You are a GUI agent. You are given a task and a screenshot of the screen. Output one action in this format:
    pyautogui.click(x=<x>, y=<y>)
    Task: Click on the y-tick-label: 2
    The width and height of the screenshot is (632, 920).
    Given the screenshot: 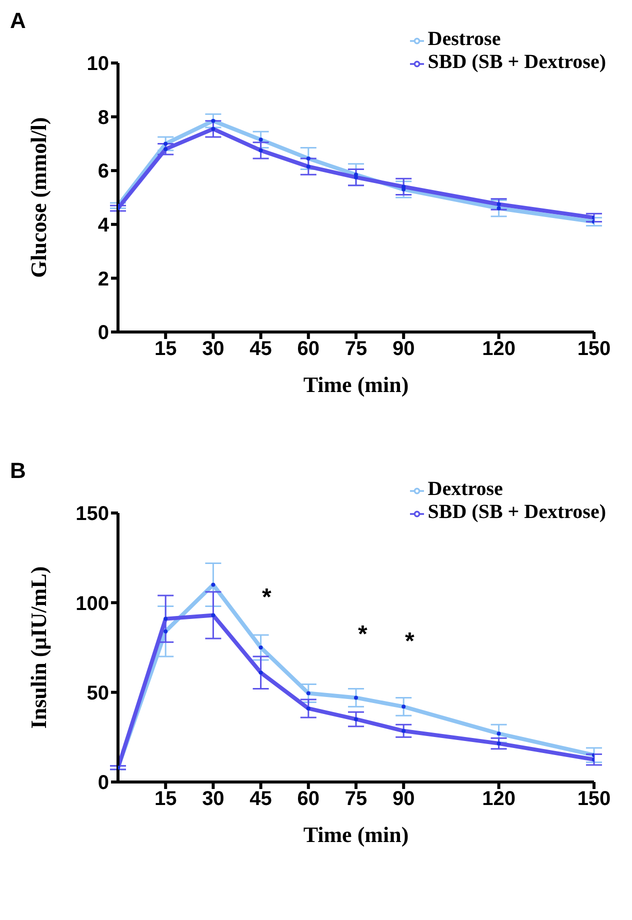 What is the action you would take?
    pyautogui.click(x=103, y=279)
    